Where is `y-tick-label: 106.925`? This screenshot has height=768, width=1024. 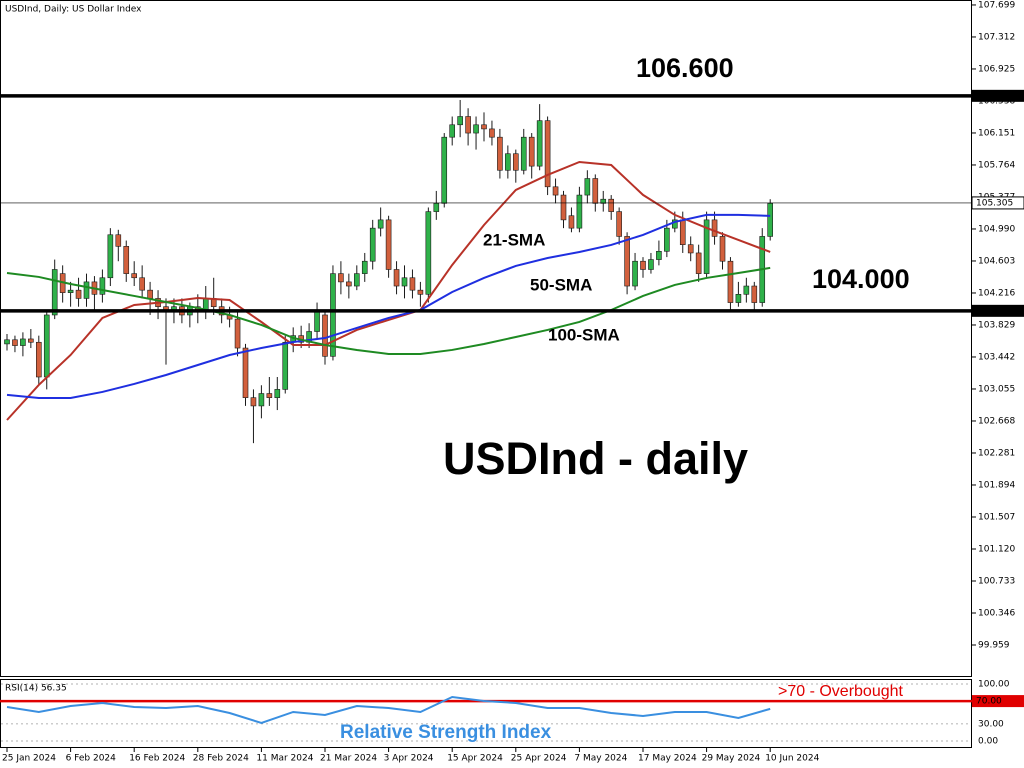 y-tick-label: 106.925 is located at coordinates (996, 69).